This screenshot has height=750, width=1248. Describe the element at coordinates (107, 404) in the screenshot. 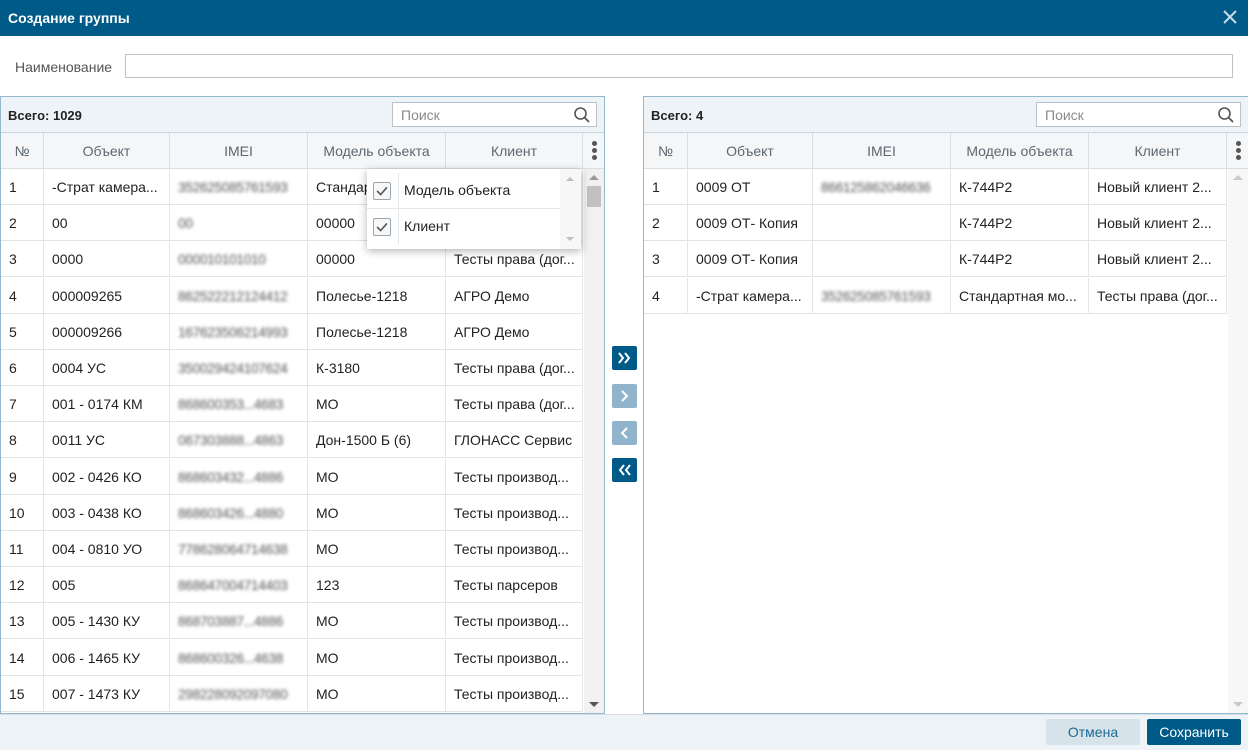

I see `cell-object: 001 - 0174 КМ` at that location.